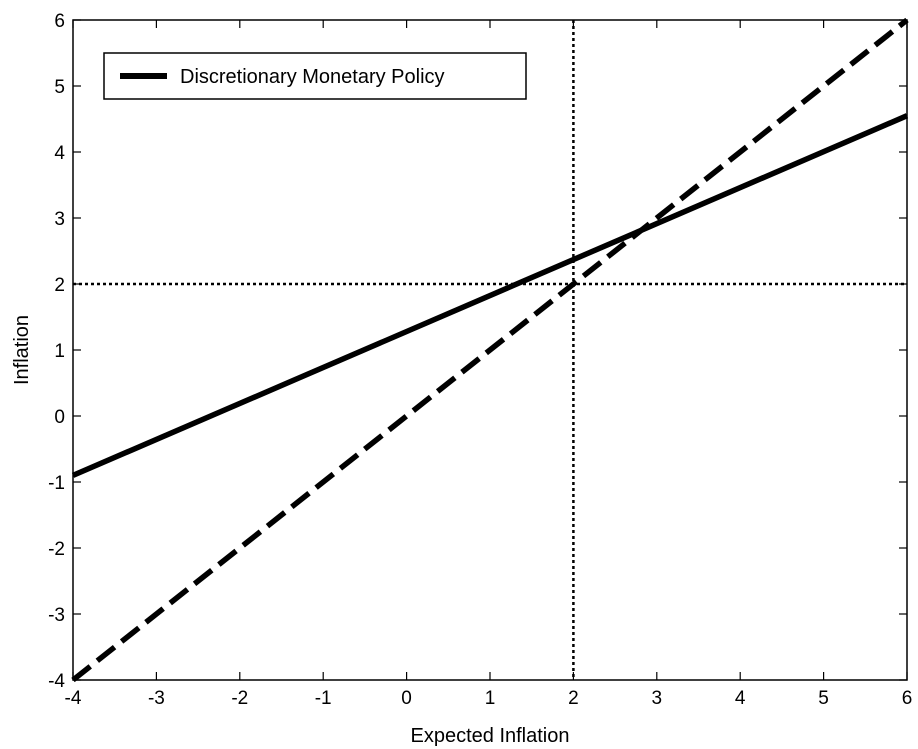 The height and width of the screenshot is (749, 918). Describe the element at coordinates (59, 417) in the screenshot. I see `y-tick-label: 0` at that location.